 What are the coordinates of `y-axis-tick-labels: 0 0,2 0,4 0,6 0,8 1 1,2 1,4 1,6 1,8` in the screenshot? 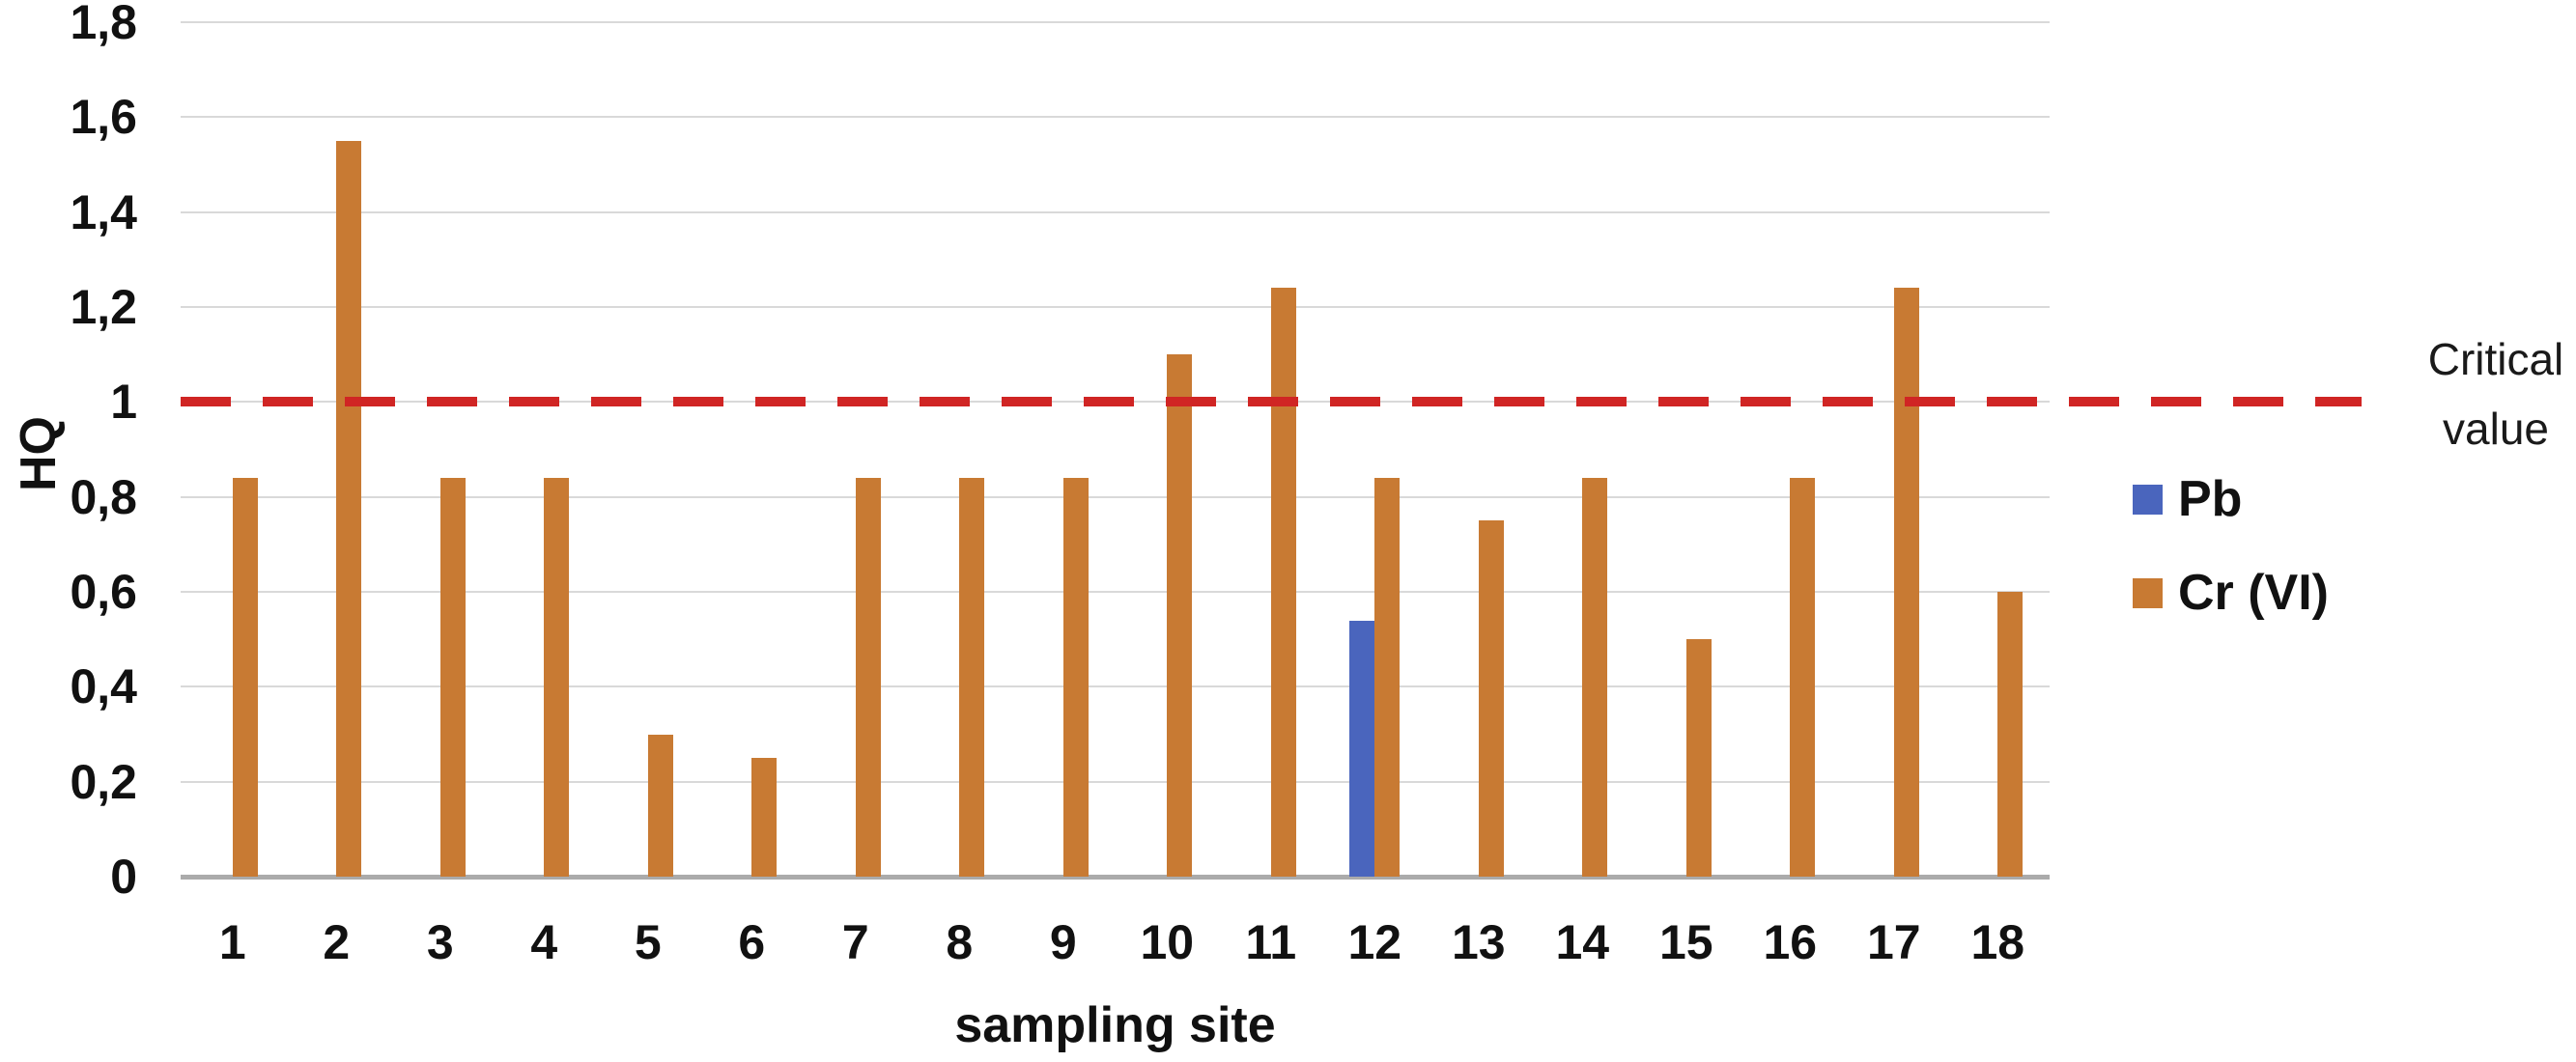 It's located at (68, 531).